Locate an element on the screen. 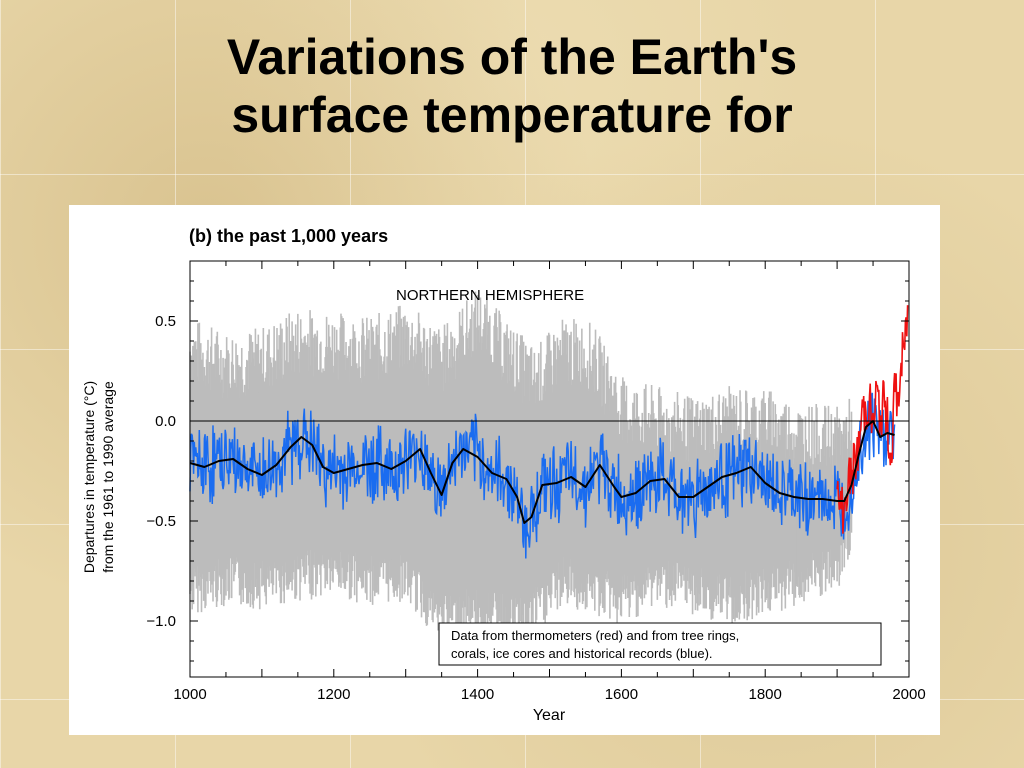 The height and width of the screenshot is (768, 1024). chart-title: (b) the past 1,000 years is located at coordinates (288, 236).